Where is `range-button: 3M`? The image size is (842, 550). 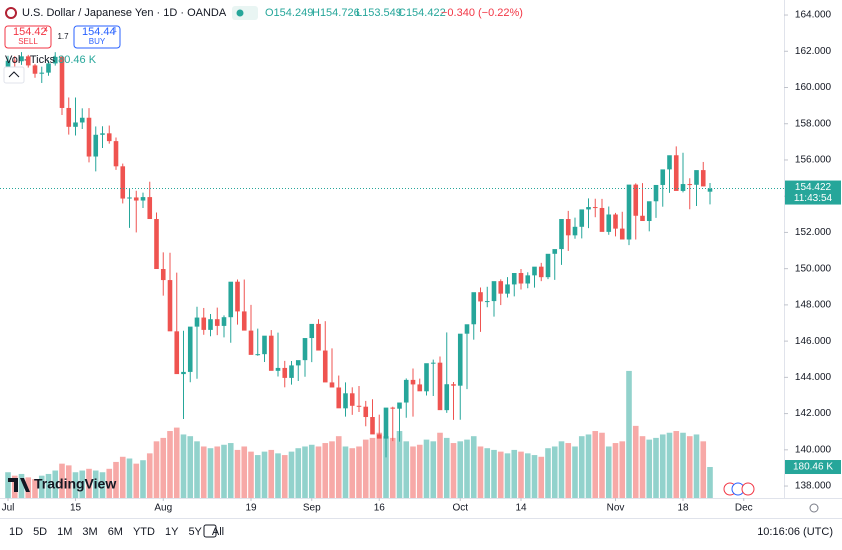 range-button: 3M is located at coordinates (89, 532).